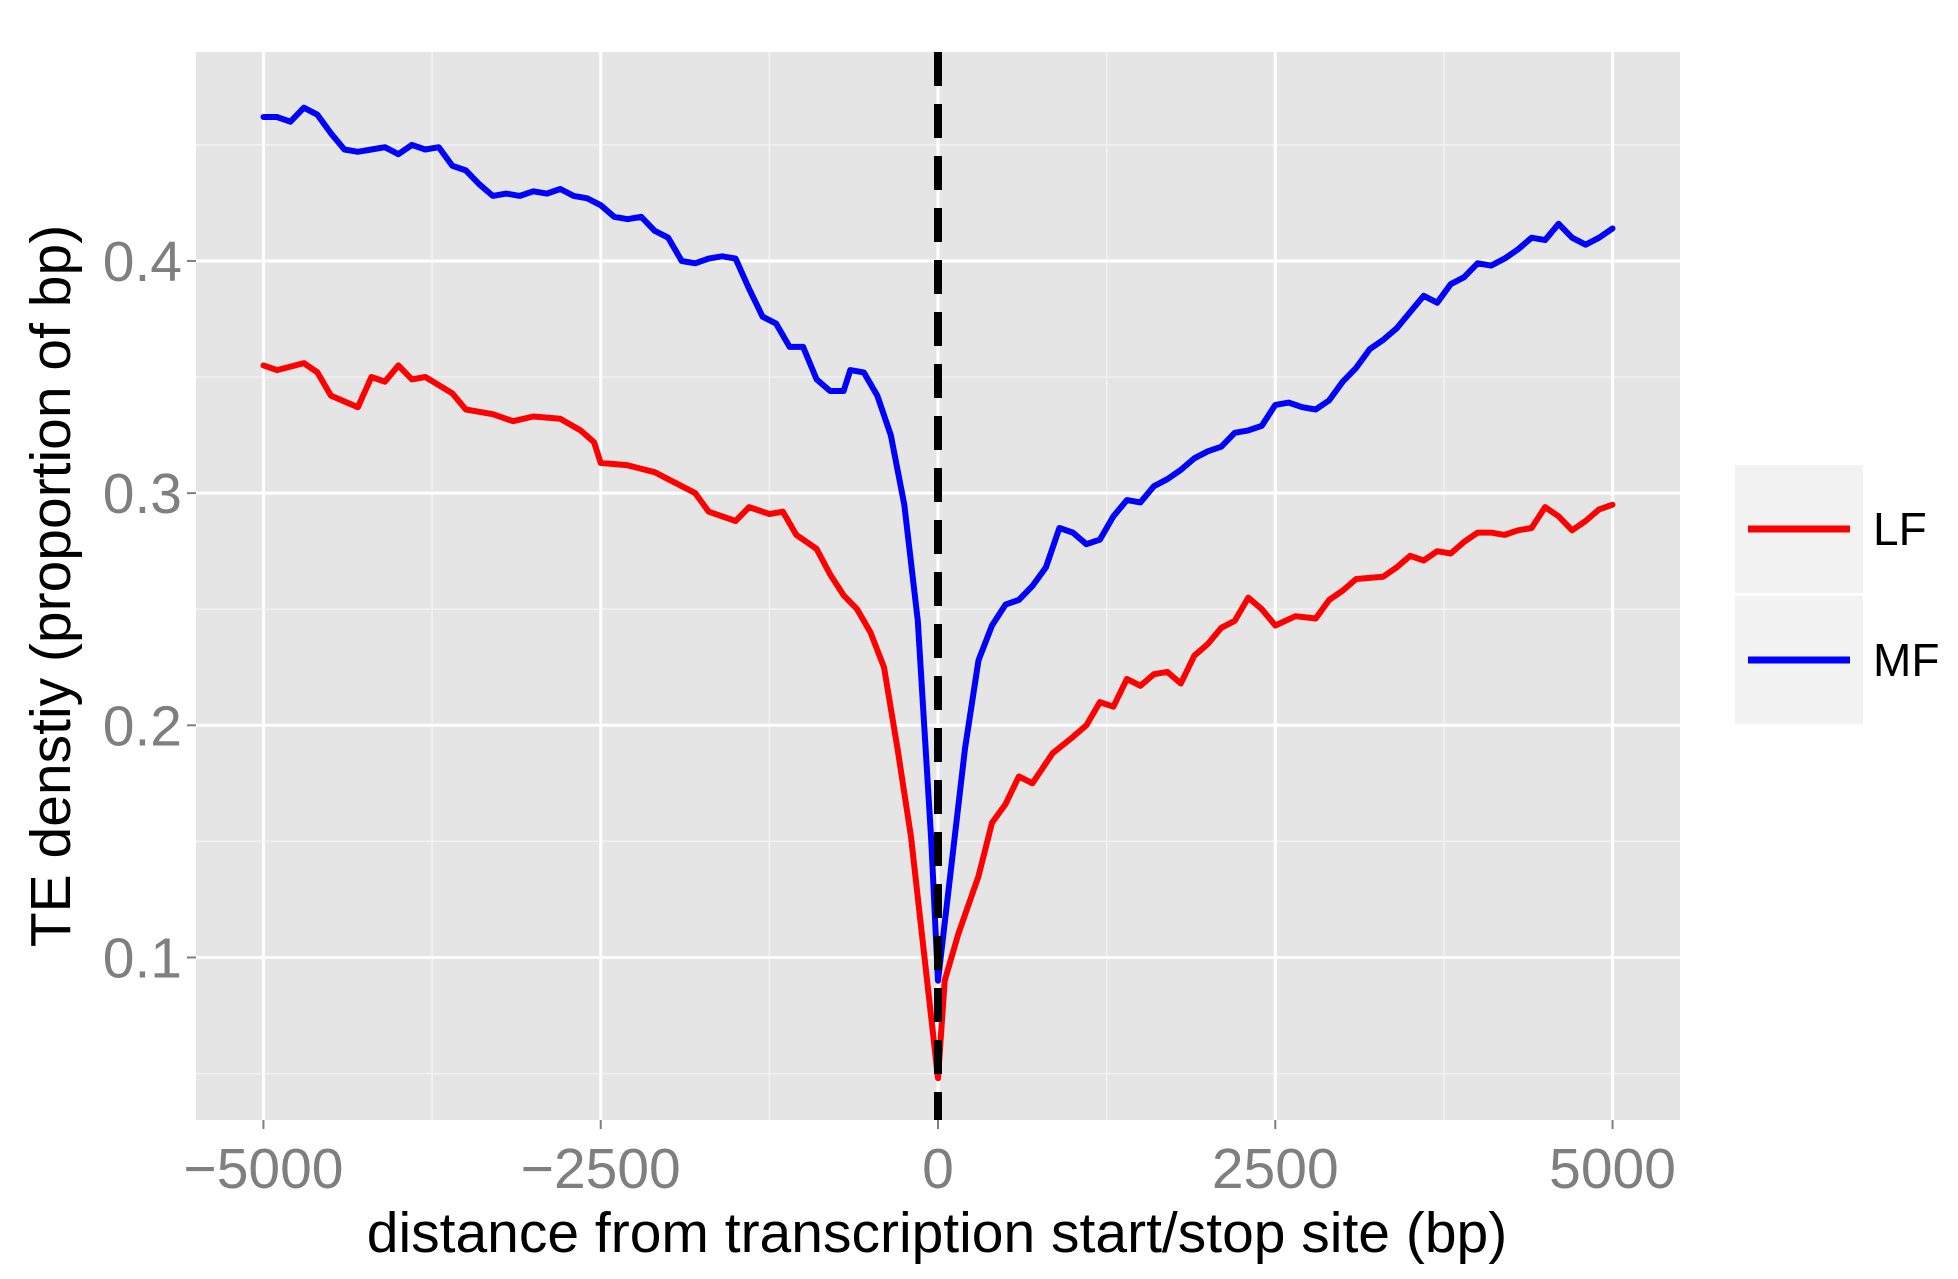  I want to click on y-tick-label: 0.1, so click(142, 958).